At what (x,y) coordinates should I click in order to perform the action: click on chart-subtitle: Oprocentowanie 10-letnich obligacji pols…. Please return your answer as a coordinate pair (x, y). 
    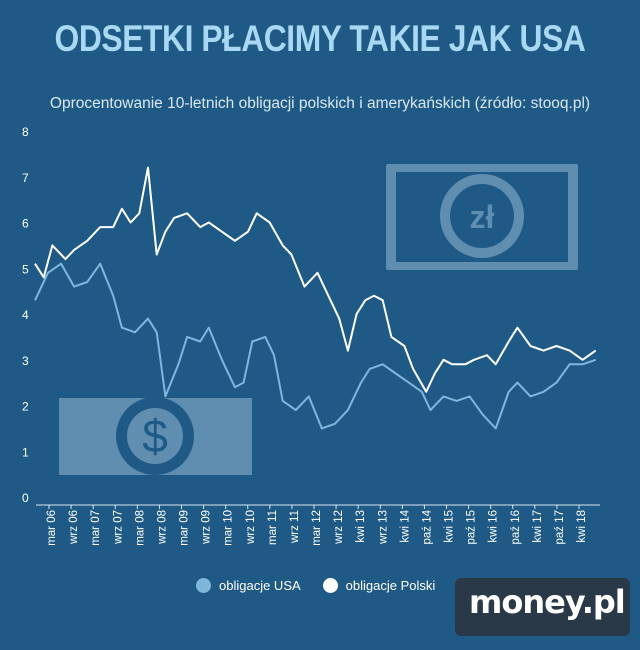
    Looking at the image, I should click on (320, 103).